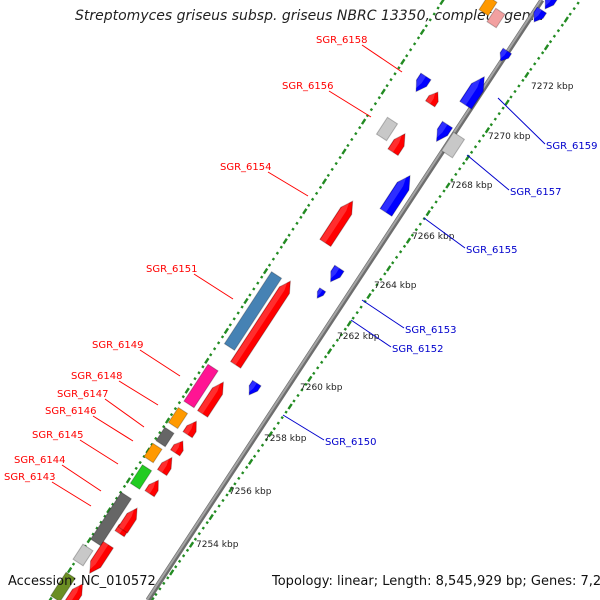 This screenshot has width=600, height=600. Describe the element at coordinates (342, 40) in the screenshot. I see `gene-label-SGR_6158: SGR_6158` at that location.